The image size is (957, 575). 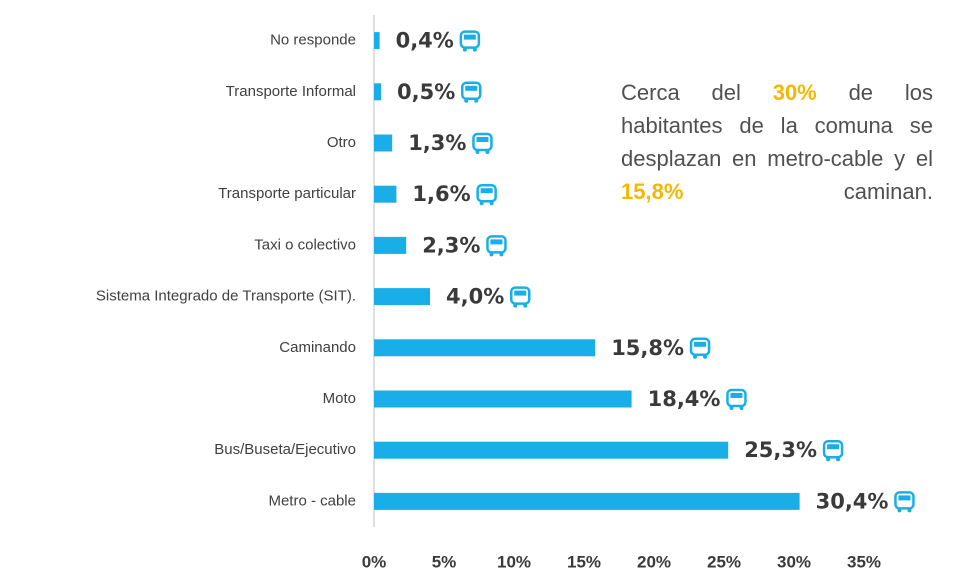 I want to click on y-tick-label: Otro, so click(x=341, y=142).